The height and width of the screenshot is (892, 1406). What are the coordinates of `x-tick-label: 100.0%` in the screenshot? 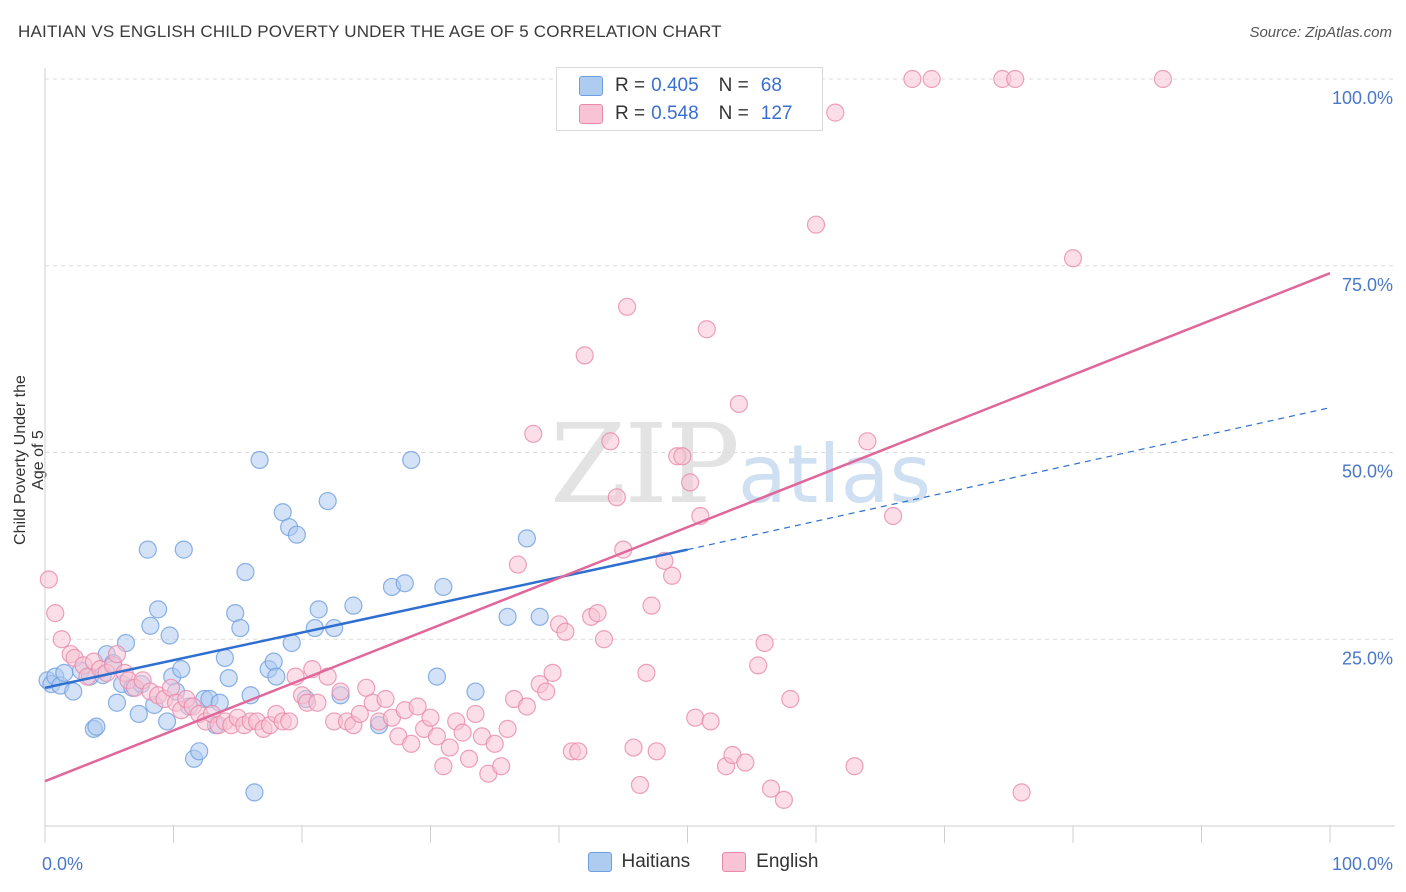 It's located at (1362, 864).